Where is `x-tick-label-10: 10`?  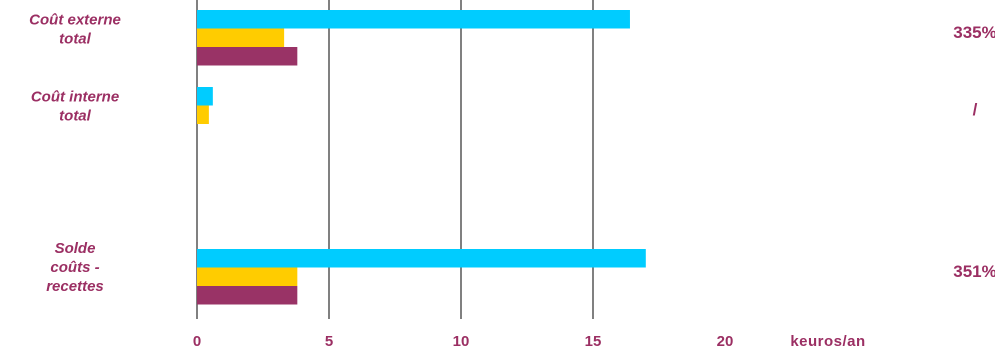
x-tick-label-10: 10 is located at coordinates (461, 341).